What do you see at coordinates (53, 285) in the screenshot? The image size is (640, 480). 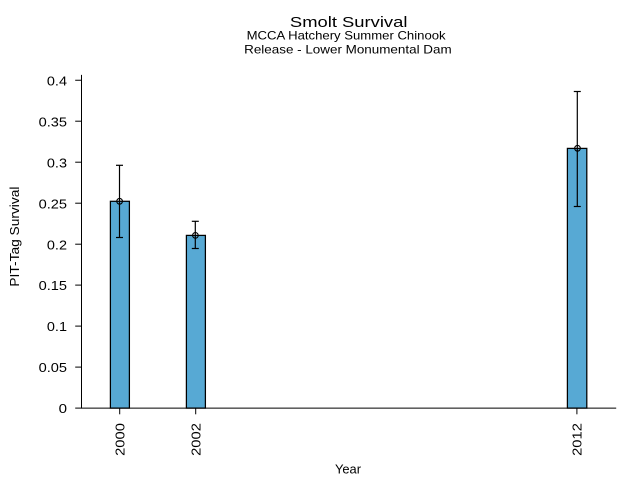 I see `svg-text: 0.15` at bounding box center [53, 285].